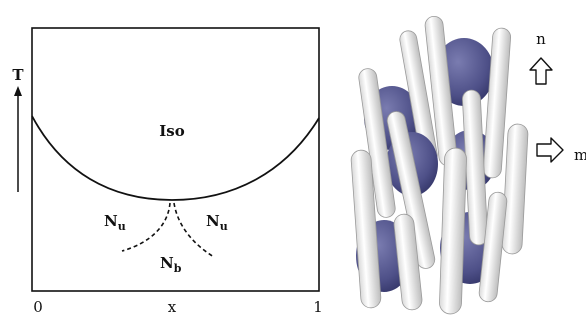  Describe the element at coordinates (38, 307) in the screenshot. I see `x-tick-0: 0` at that location.